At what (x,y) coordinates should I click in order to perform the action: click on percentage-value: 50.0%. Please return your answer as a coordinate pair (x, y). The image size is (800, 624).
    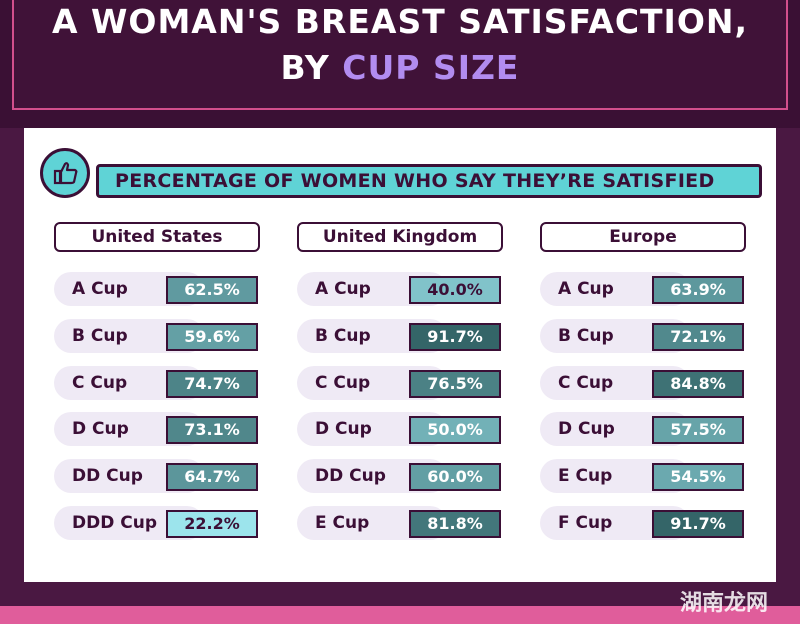
    Looking at the image, I should click on (455, 430).